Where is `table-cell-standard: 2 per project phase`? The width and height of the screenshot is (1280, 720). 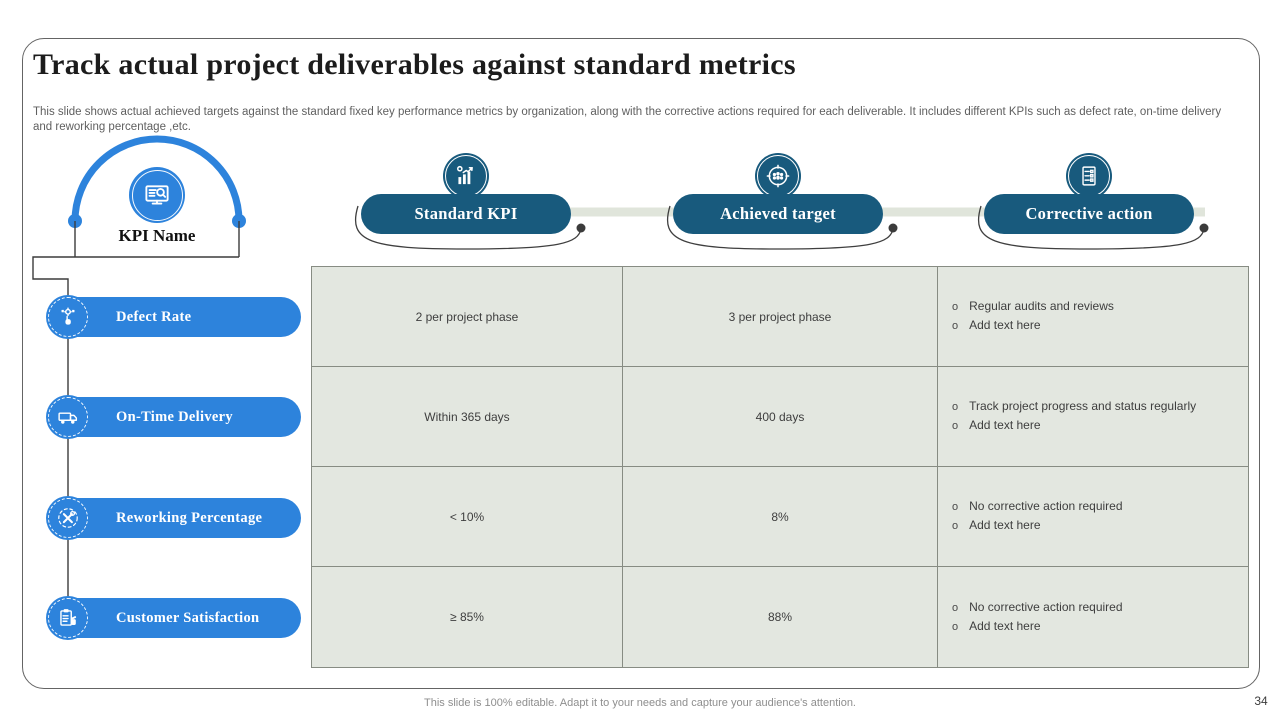
table-cell-standard: 2 per project phase is located at coordinates (467, 317).